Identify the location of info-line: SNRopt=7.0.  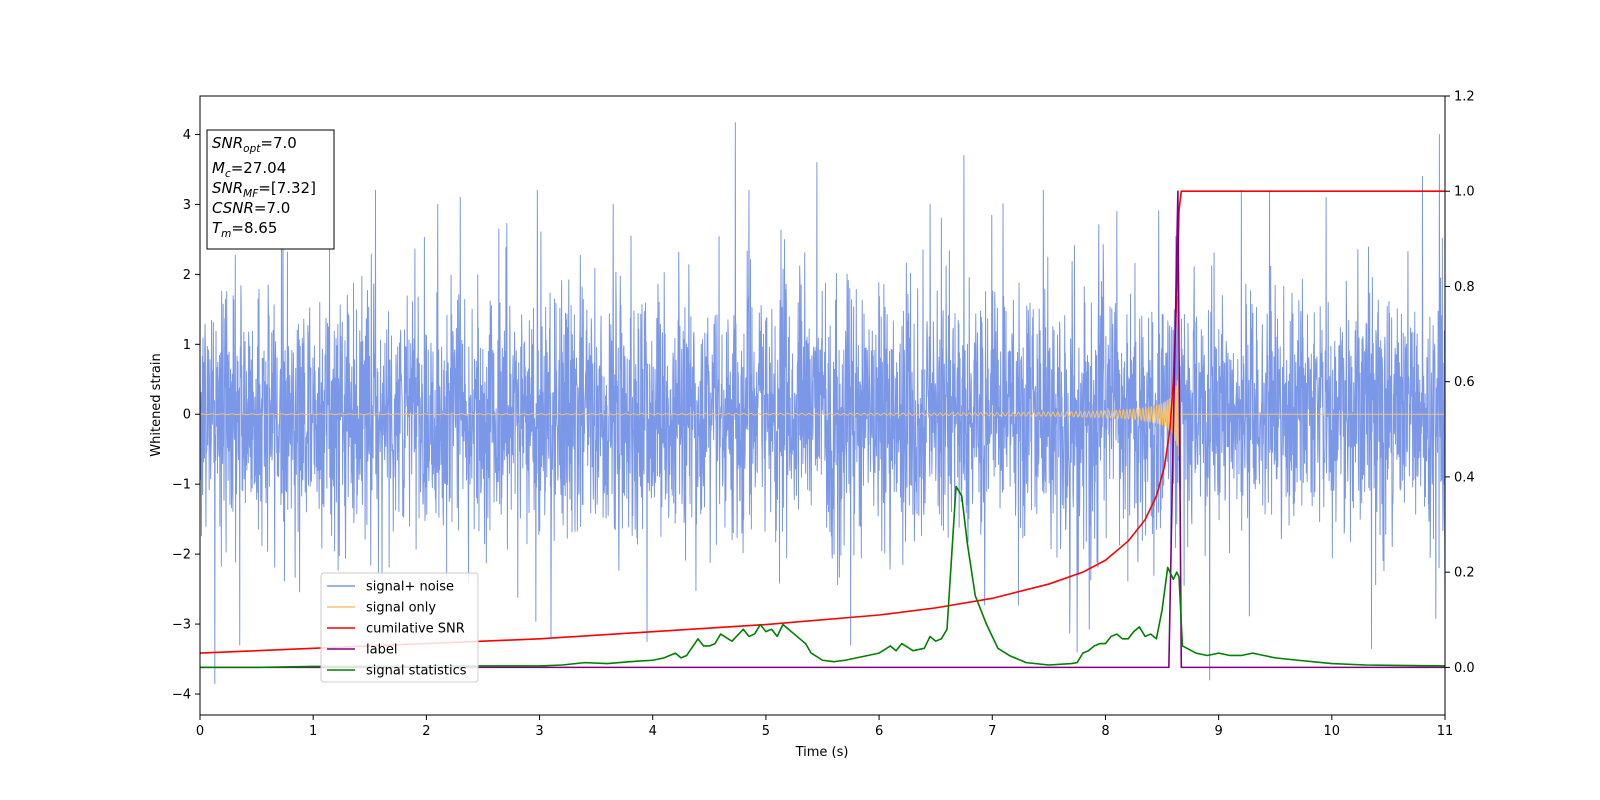
(254, 144).